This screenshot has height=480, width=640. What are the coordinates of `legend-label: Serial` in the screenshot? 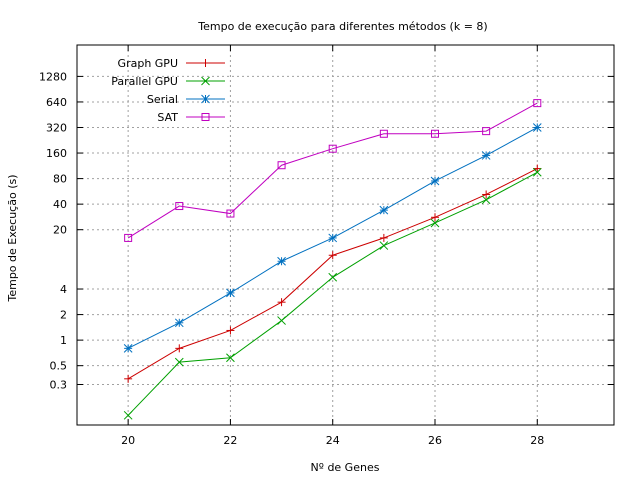 It's located at (162, 99).